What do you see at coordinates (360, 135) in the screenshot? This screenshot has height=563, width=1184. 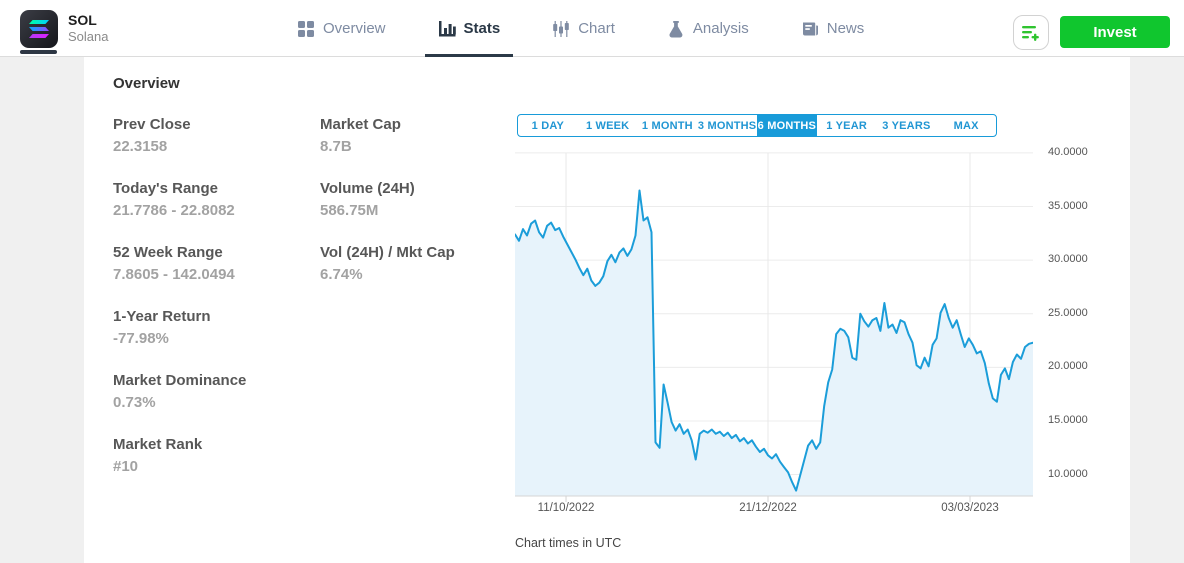 I see `stat-market-cap: Market Cap 8.7B` at bounding box center [360, 135].